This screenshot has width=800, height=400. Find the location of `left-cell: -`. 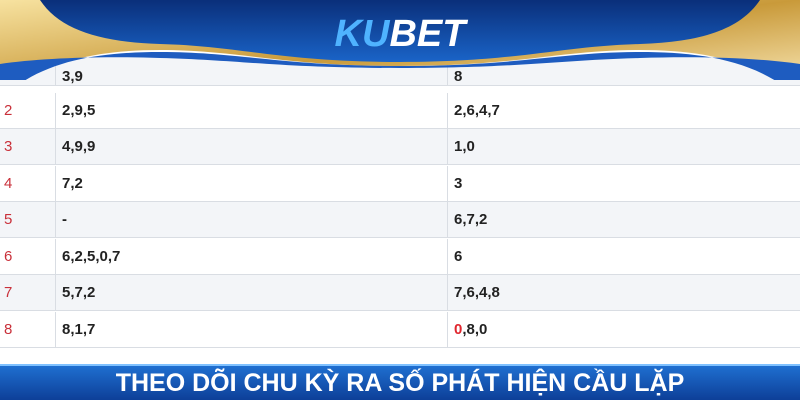

left-cell: - is located at coordinates (251, 220).